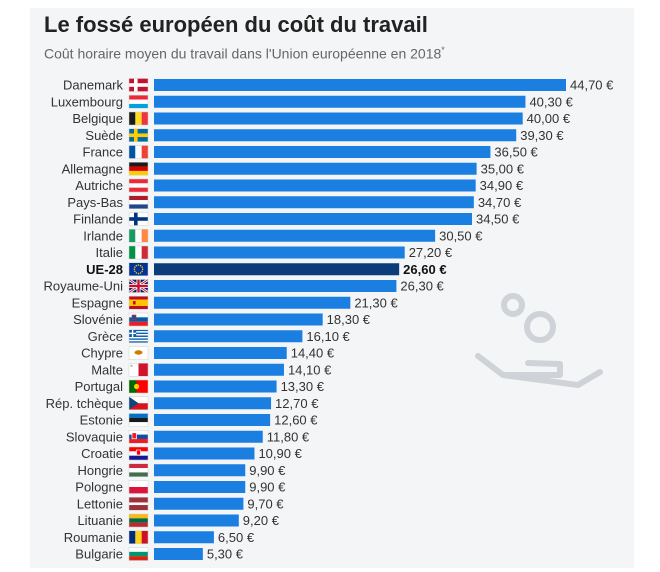  I want to click on category-label: Roumanie, so click(93, 537).